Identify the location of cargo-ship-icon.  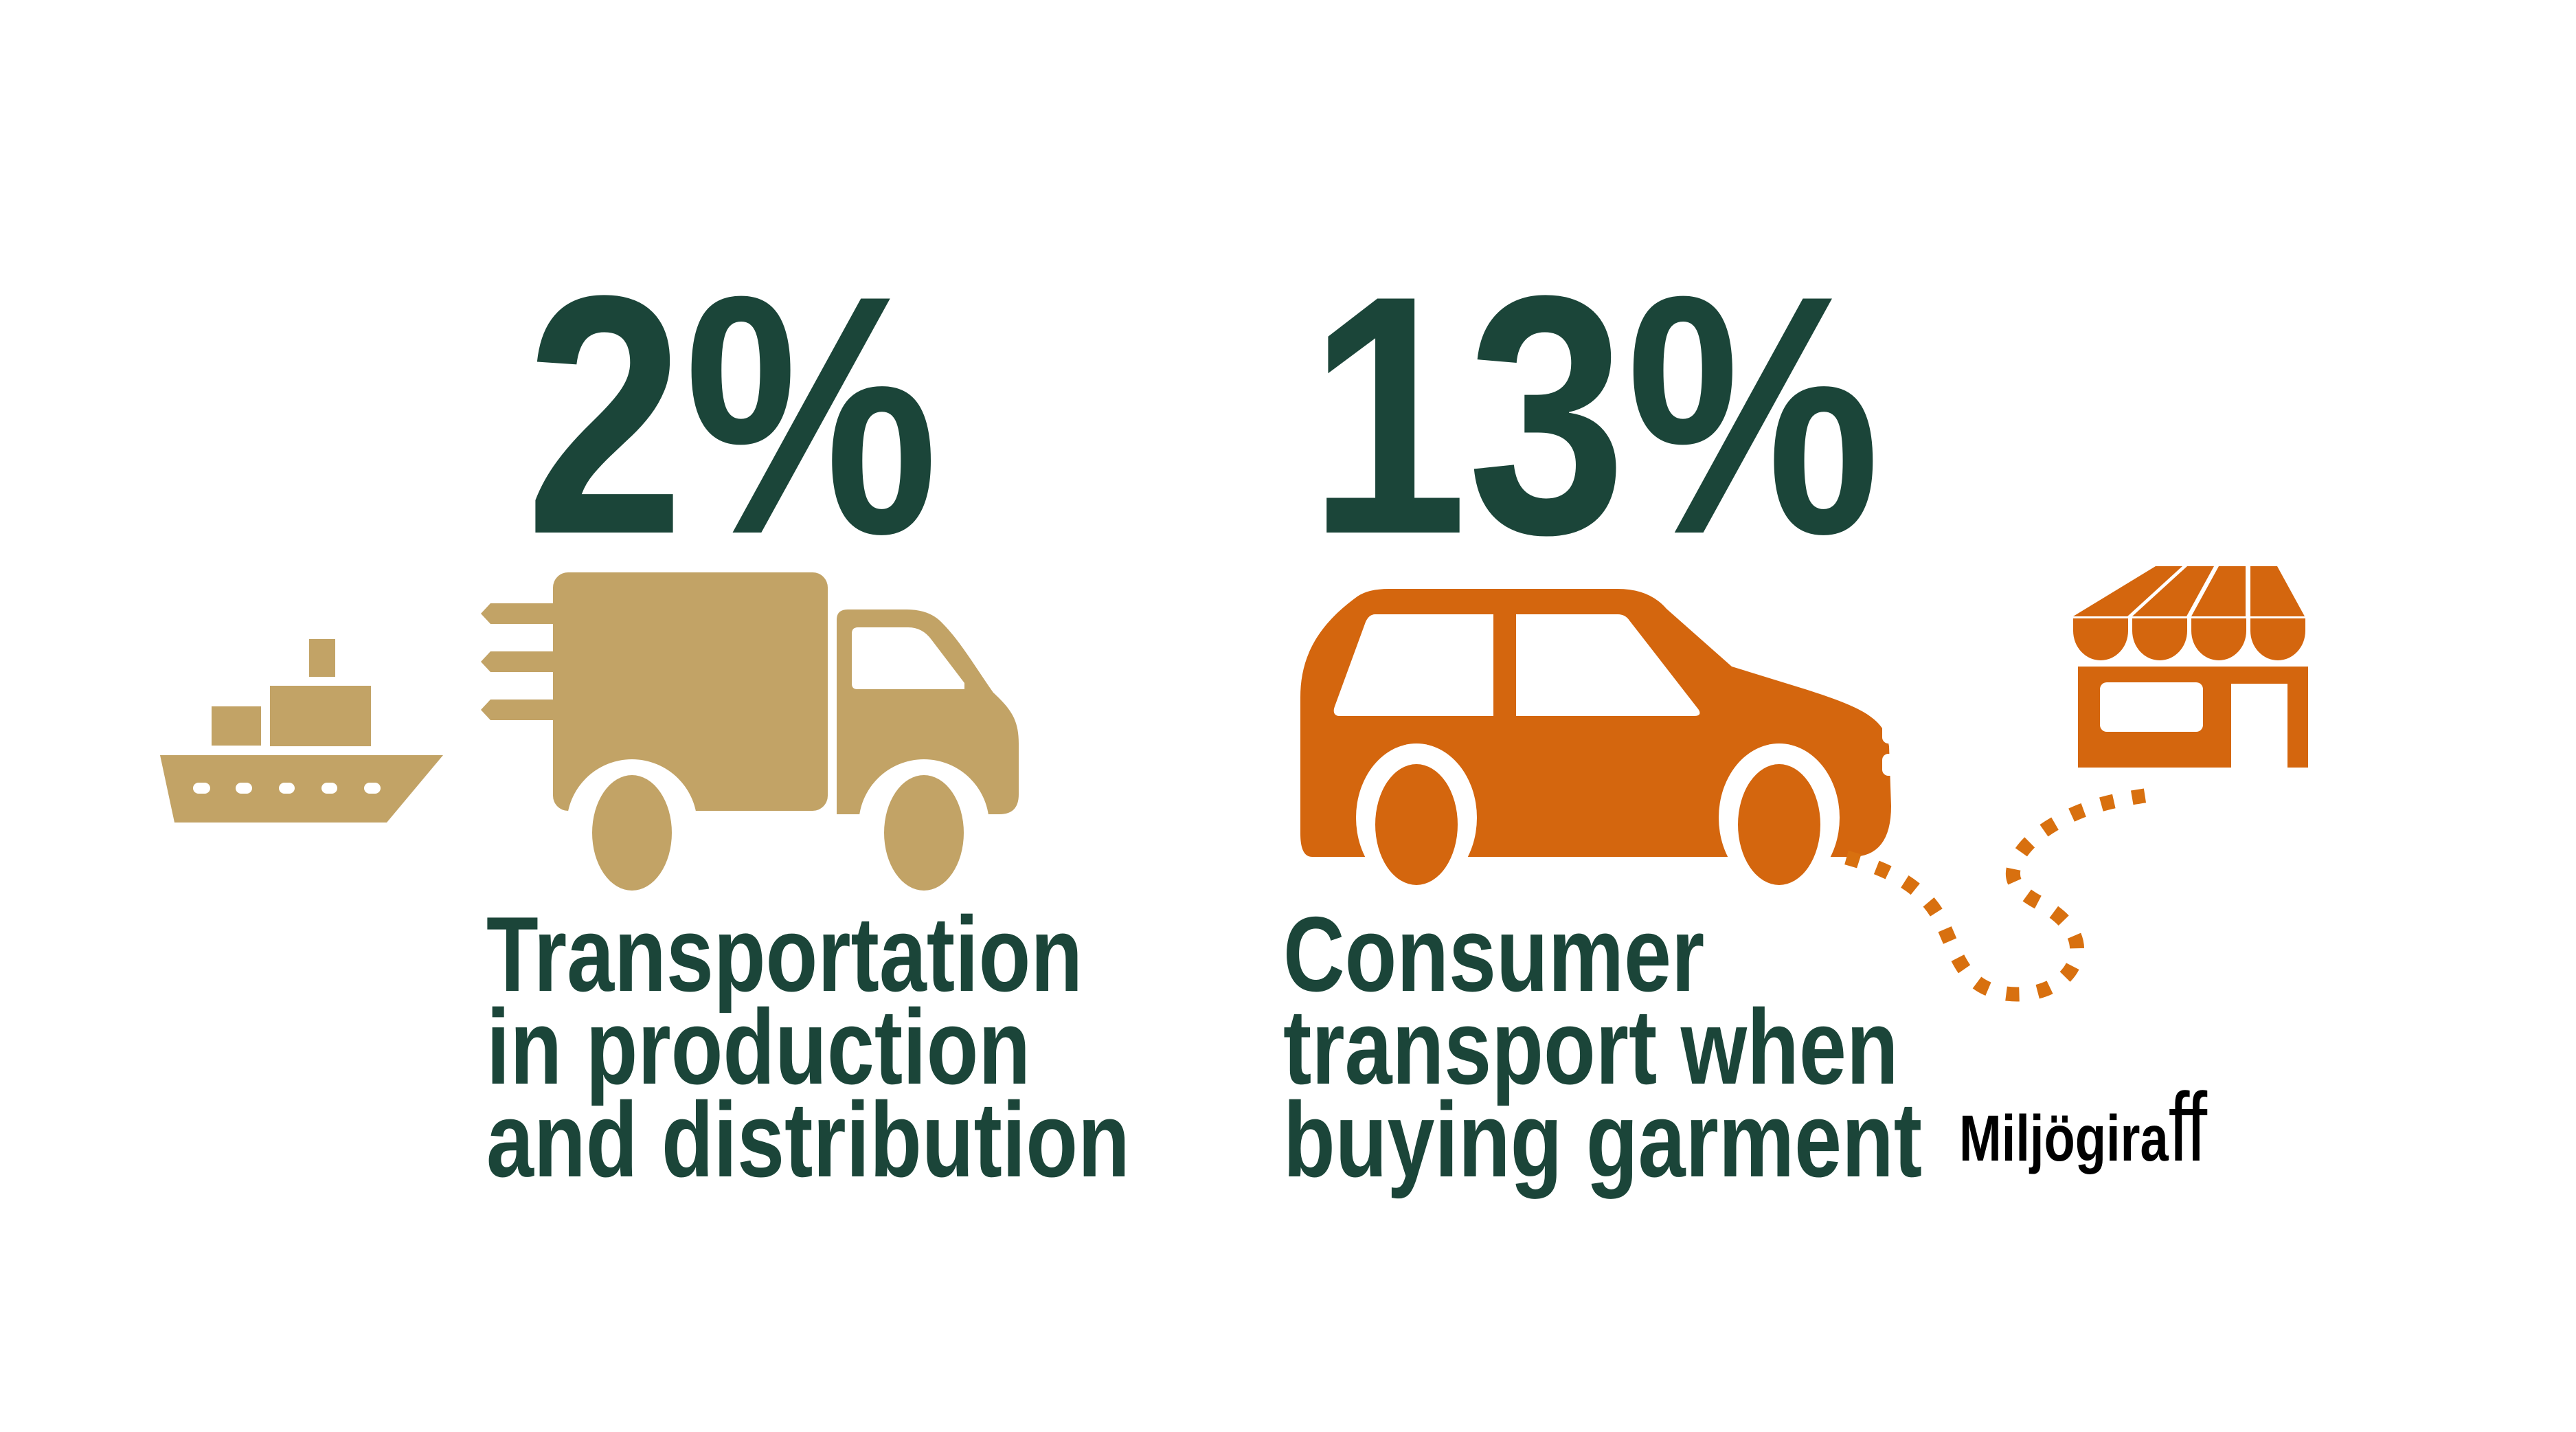
(301, 731).